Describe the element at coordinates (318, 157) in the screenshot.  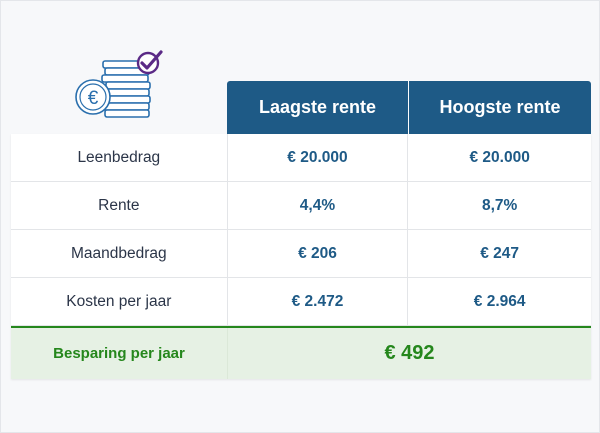
I see `low-rate-value: € 20.000` at that location.